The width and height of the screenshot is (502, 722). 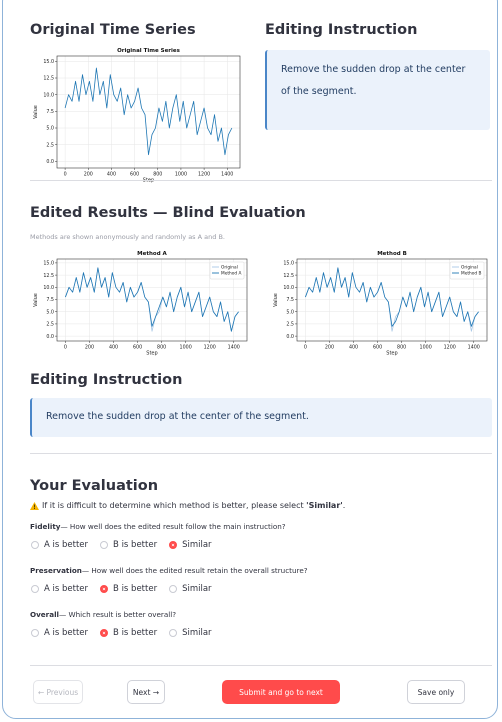 What do you see at coordinates (58, 692) in the screenshot?
I see `previous-button: ← Previous` at bounding box center [58, 692].